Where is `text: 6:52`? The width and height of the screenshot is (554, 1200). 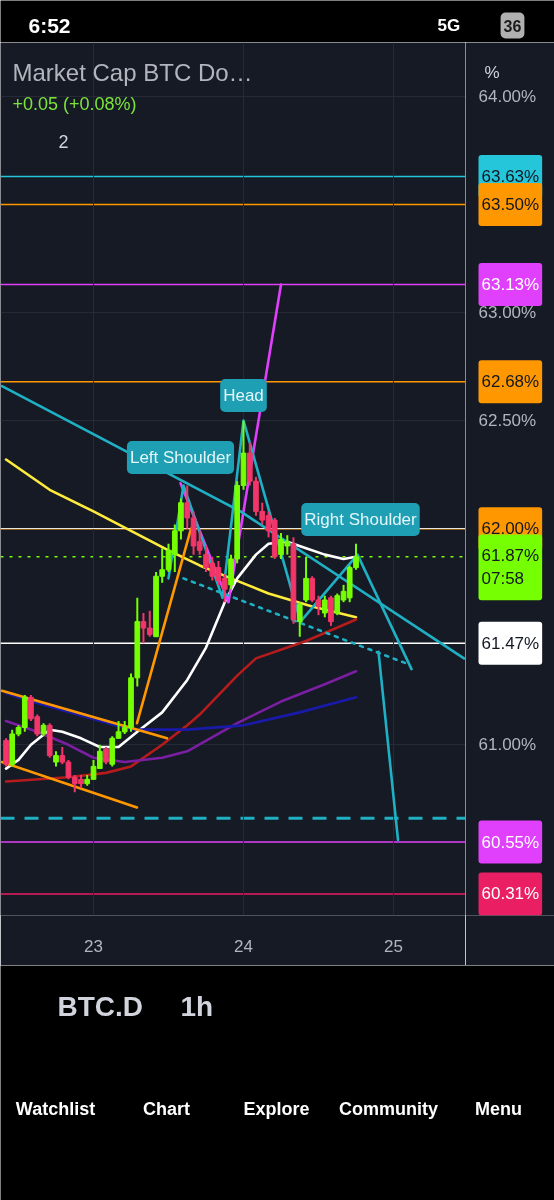 text: 6:52 is located at coordinates (49, 25).